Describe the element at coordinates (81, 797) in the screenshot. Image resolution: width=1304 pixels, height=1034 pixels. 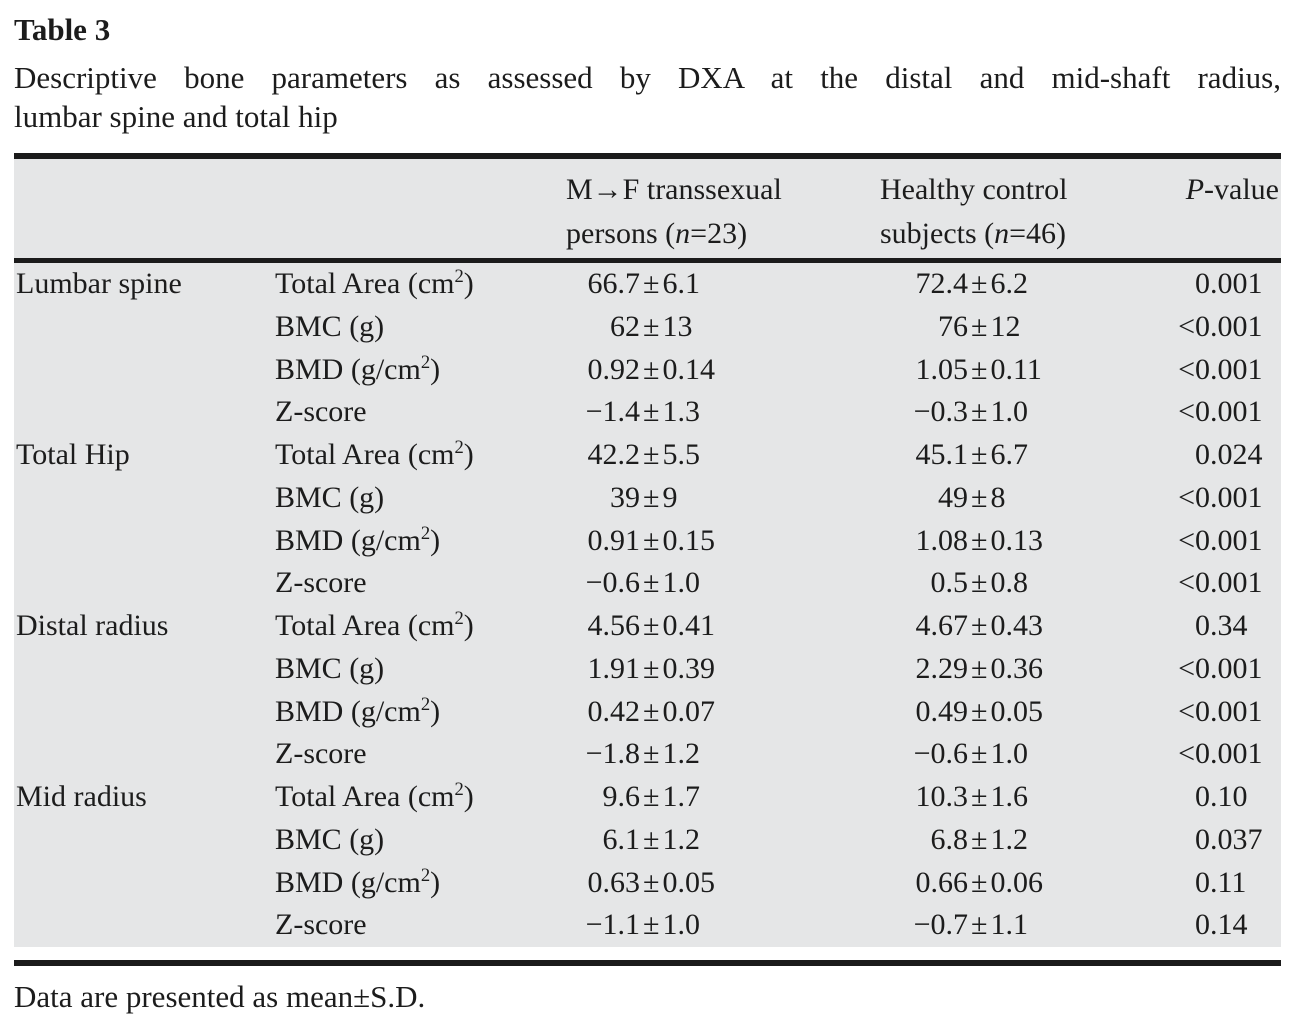
I see `region-label: Mid radius` at that location.